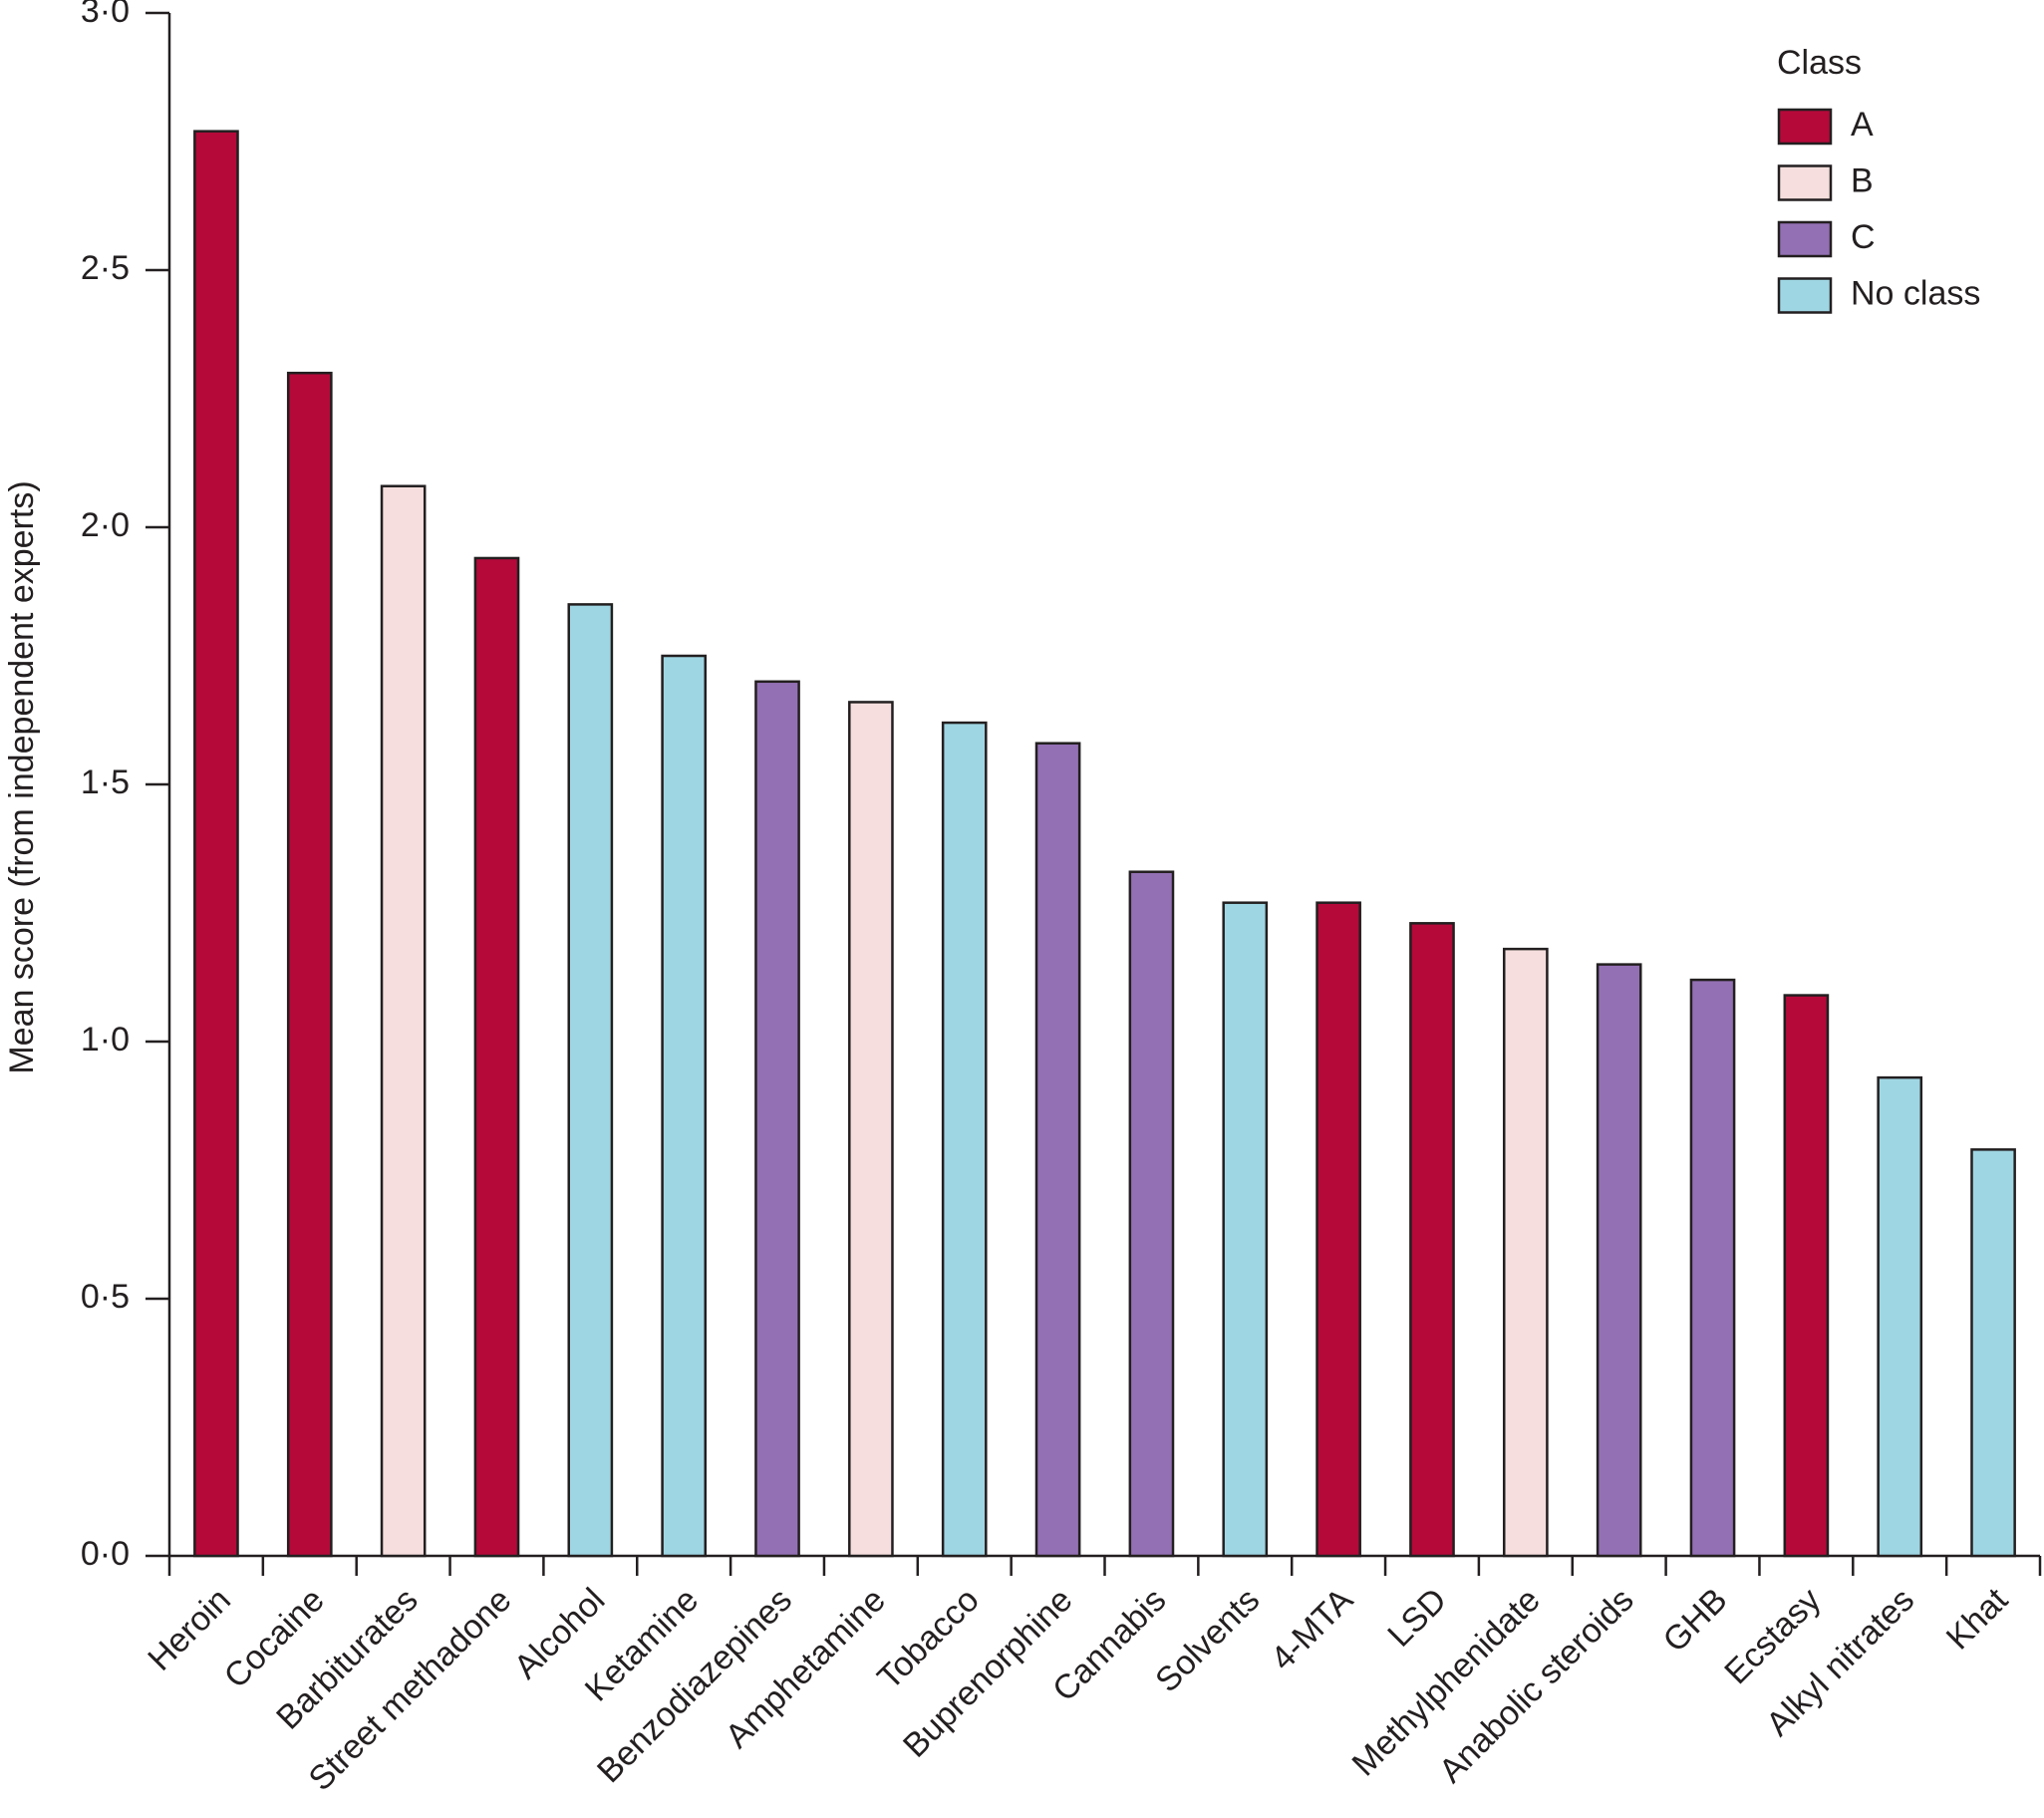 Image resolution: width=2044 pixels, height=1818 pixels. What do you see at coordinates (105, 268) in the screenshot?
I see `y-tick-label: 2·5` at bounding box center [105, 268].